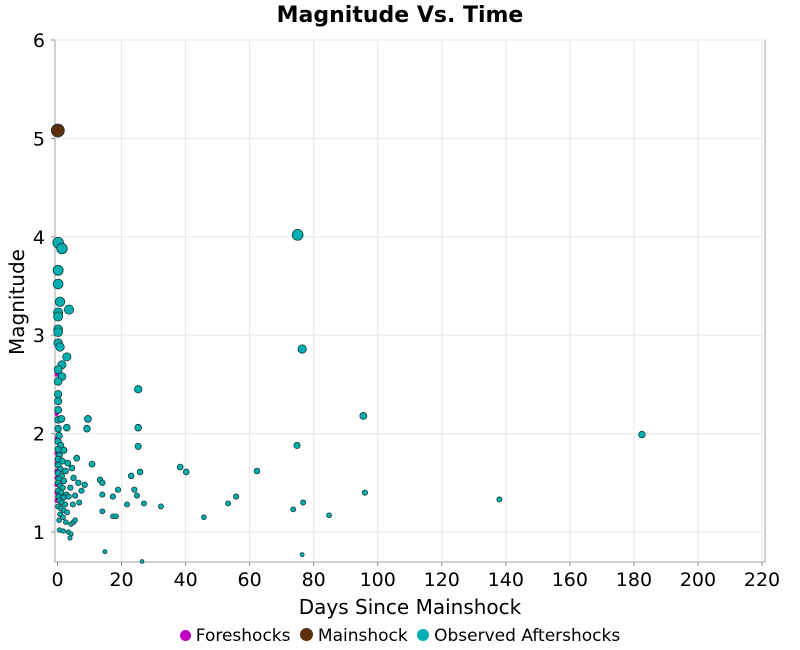  What do you see at coordinates (314, 580) in the screenshot?
I see `x-tick-label: 80` at bounding box center [314, 580].